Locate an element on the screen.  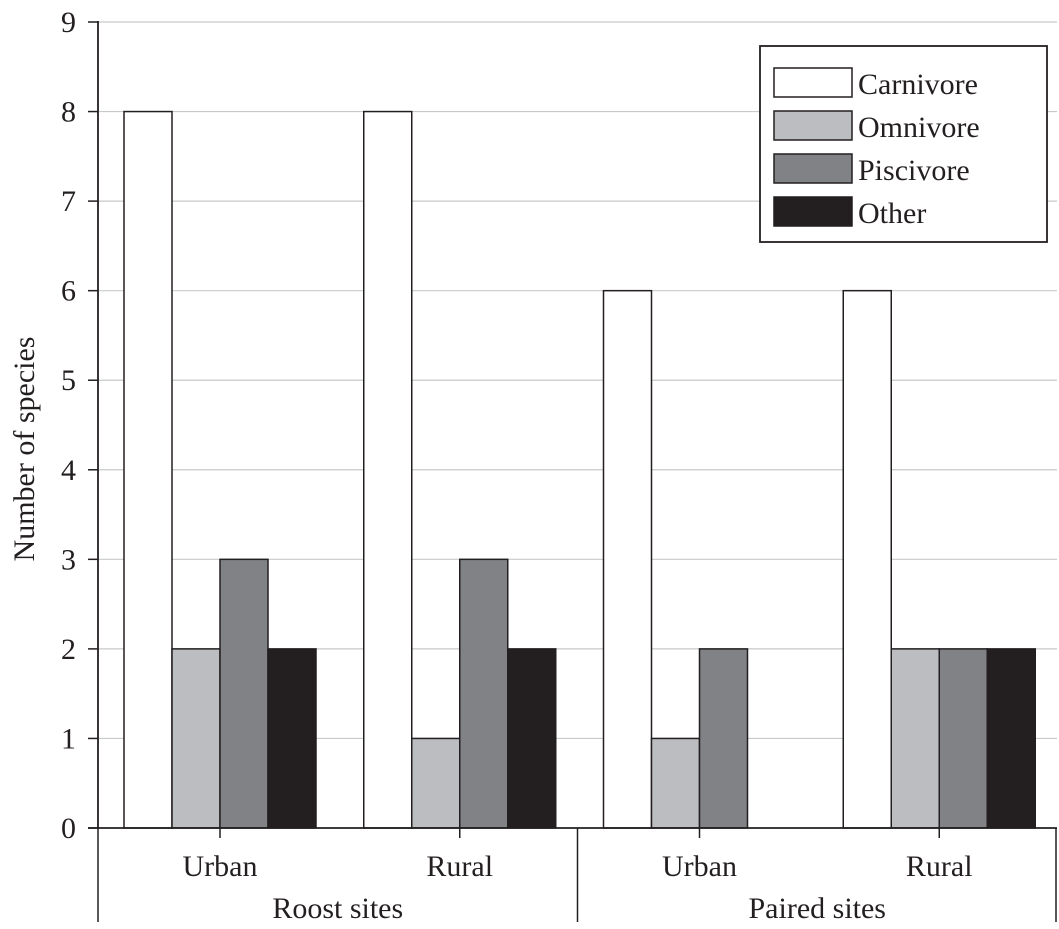
y-tick-label: 2 is located at coordinates (68, 649).